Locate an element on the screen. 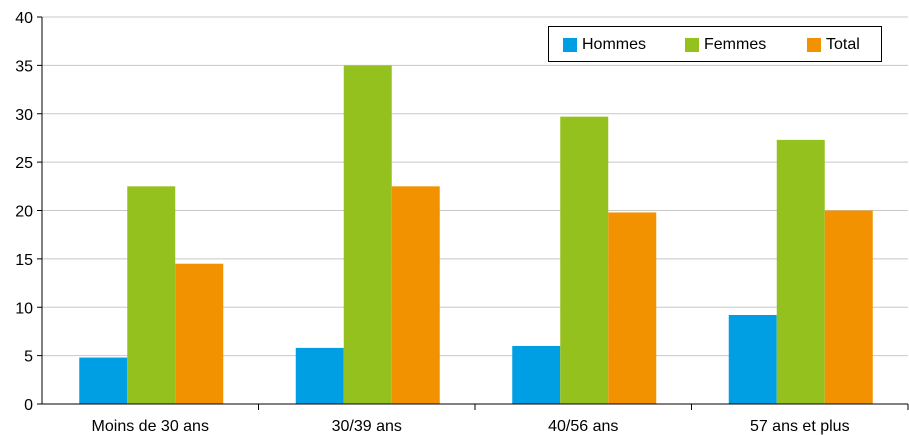 This screenshot has width=909, height=435. legend-item-femmes: Femmes is located at coordinates (725, 45).